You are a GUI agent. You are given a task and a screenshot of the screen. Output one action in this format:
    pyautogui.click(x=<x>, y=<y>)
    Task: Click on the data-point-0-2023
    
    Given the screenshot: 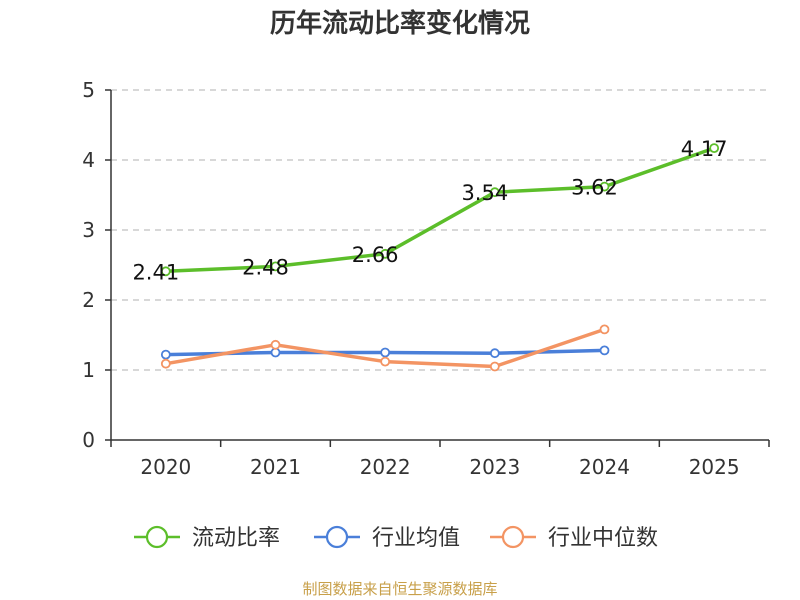 What is the action you would take?
    pyautogui.click(x=494, y=192)
    